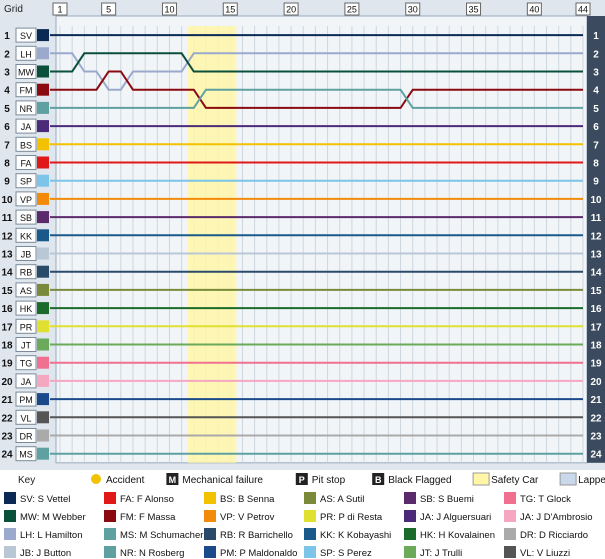 The width and height of the screenshot is (605, 559). I want to click on key-driver-name: PM: P Maldonaldo, so click(258, 553).